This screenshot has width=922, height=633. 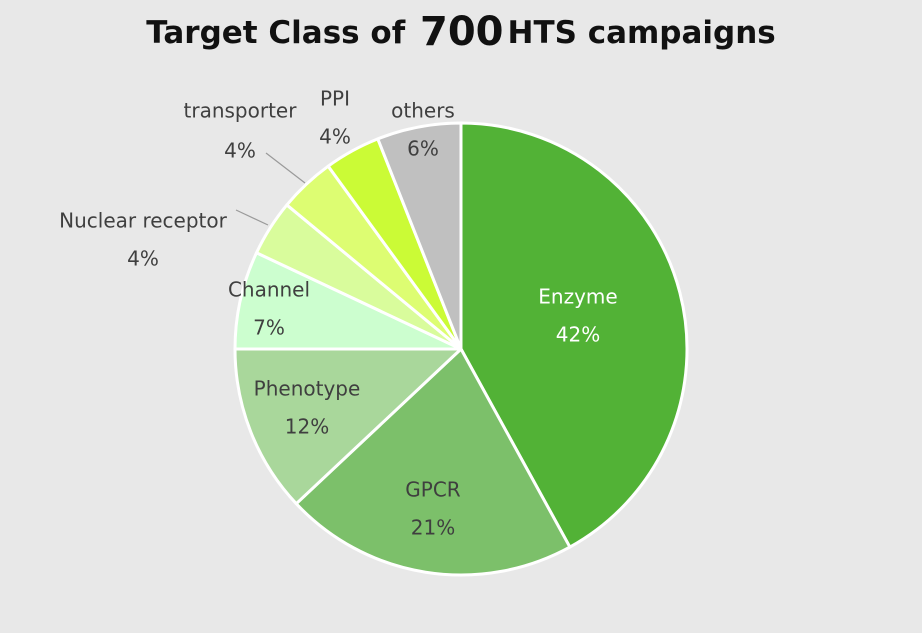 What do you see at coordinates (241, 111) in the screenshot?
I see `slice-label-name: transporter` at bounding box center [241, 111].